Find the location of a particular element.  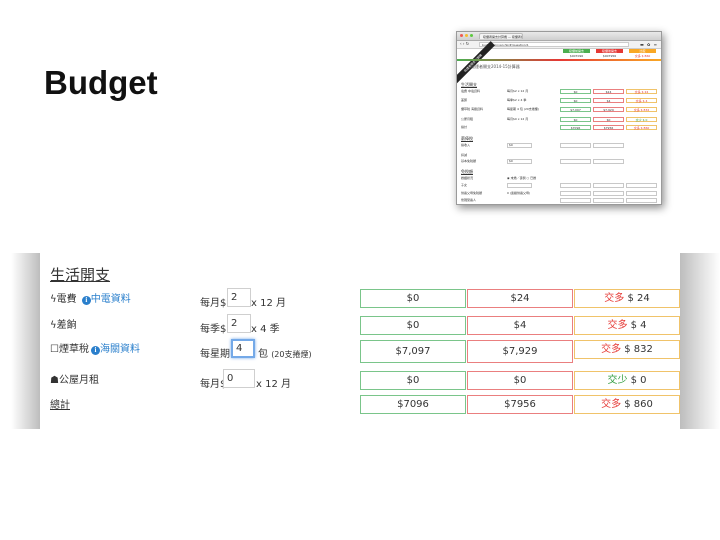

diff-amount: $ 860 is located at coordinates (638, 404).